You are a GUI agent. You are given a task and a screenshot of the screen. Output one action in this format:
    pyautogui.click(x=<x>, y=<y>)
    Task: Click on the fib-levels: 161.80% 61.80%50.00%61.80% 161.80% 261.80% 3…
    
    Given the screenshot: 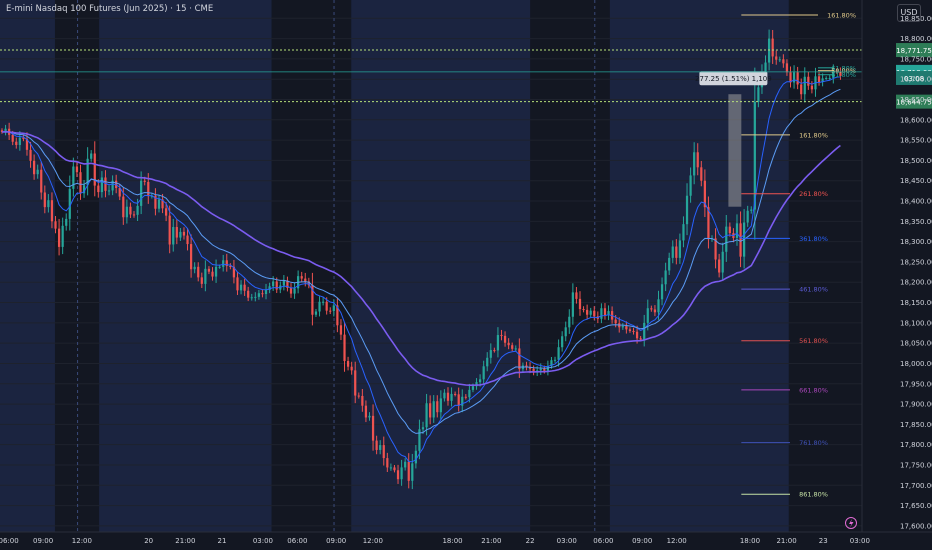 What is the action you would take?
    pyautogui.click(x=798, y=255)
    